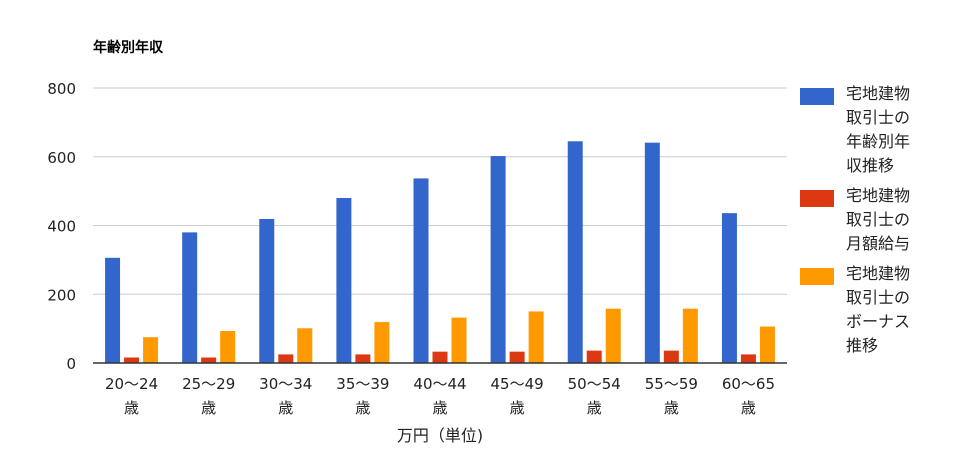  I want to click on x-tick-label: 60～65, so click(748, 384).